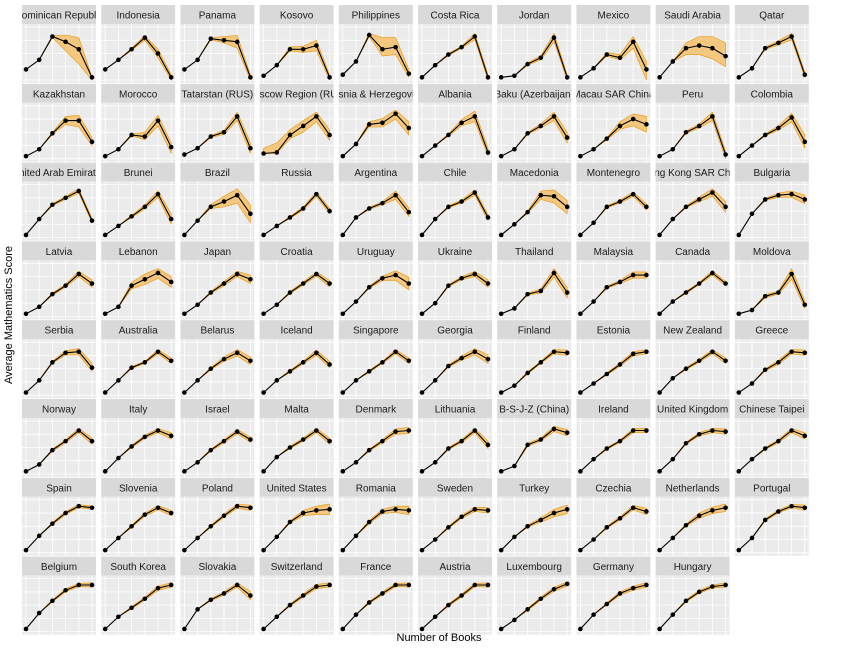  I want to click on facet-panel: Montenegro, so click(613, 201).